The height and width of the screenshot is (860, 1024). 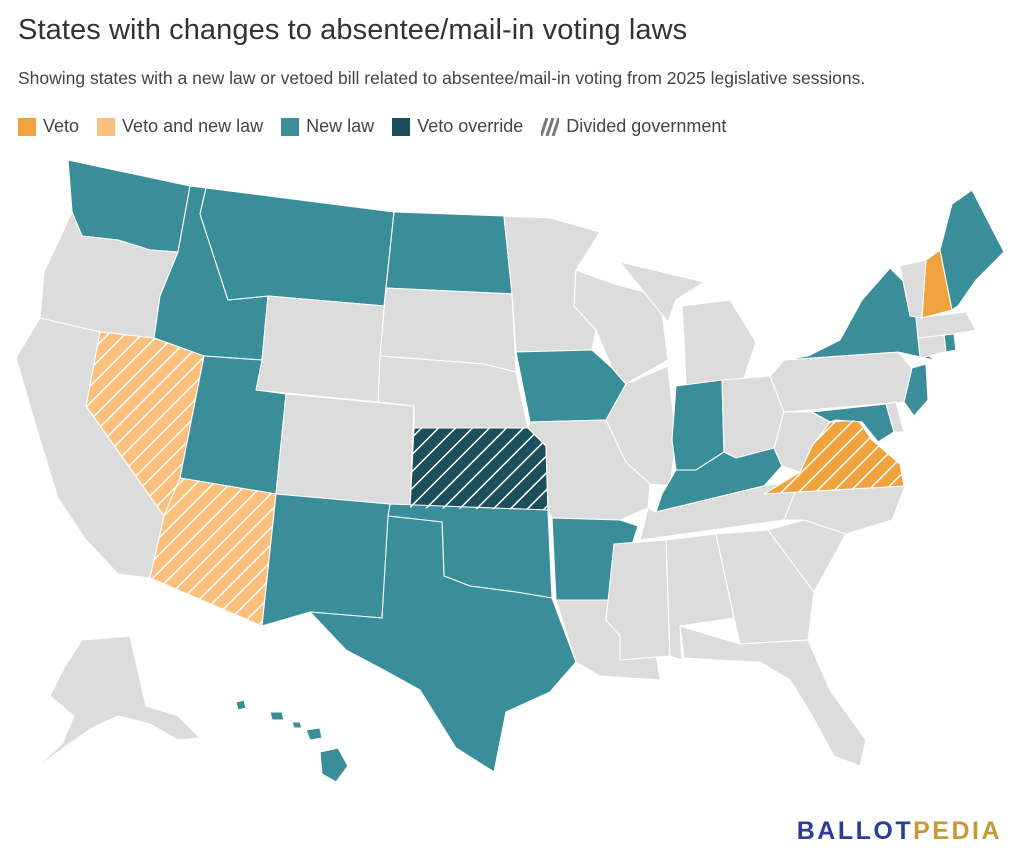 I want to click on state-new-mexico, so click(x=326, y=560).